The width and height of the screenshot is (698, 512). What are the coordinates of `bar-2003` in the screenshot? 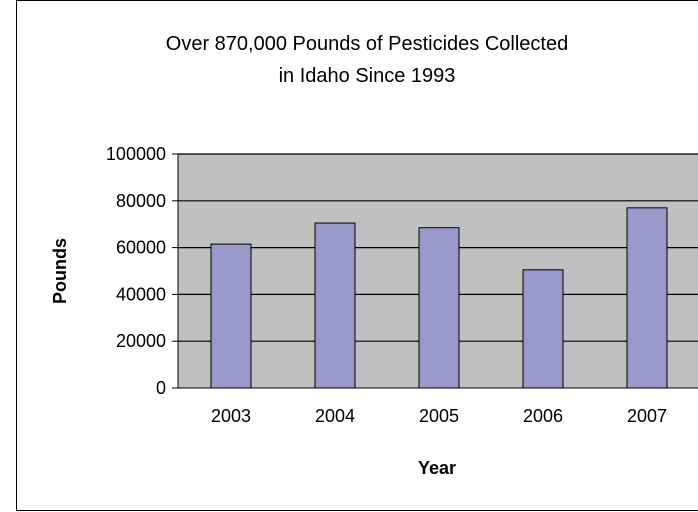 It's located at (231, 316).